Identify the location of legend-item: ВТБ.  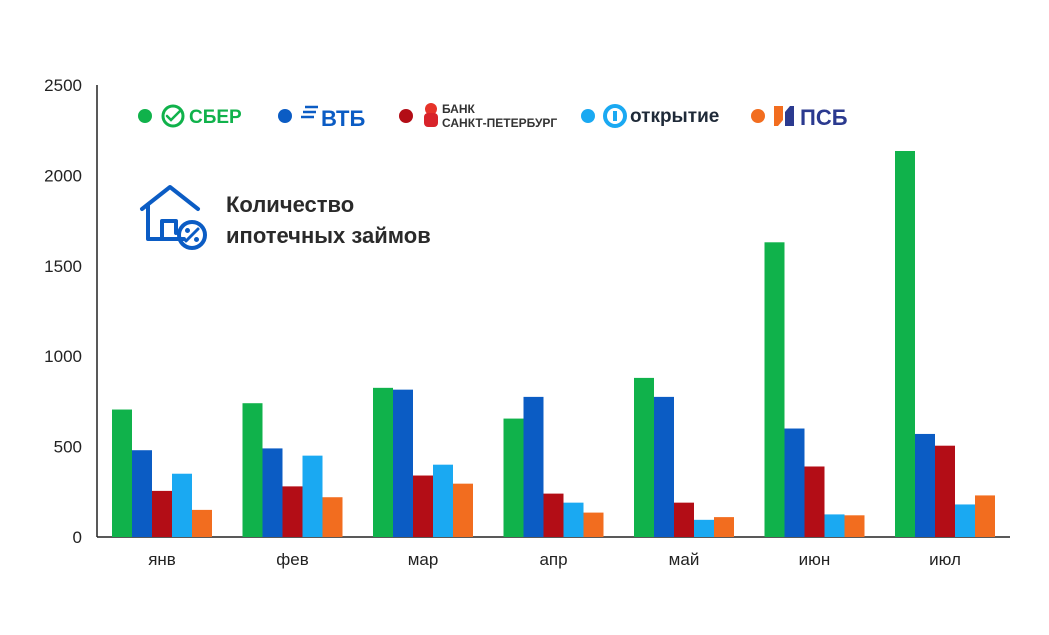
(321, 118).